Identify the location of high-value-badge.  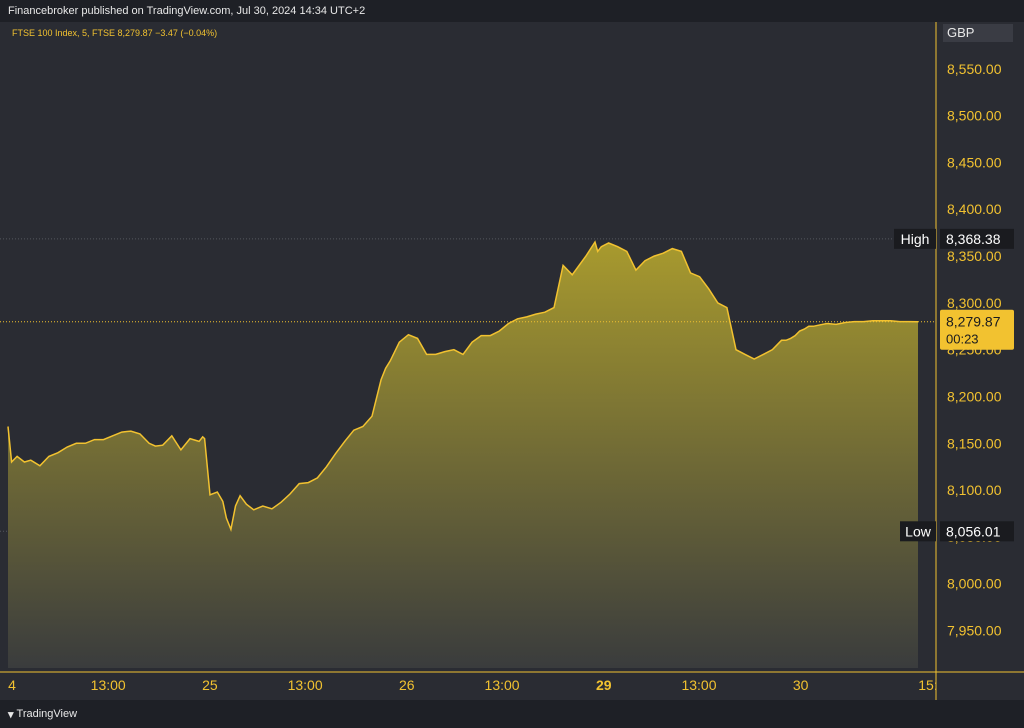
(977, 238).